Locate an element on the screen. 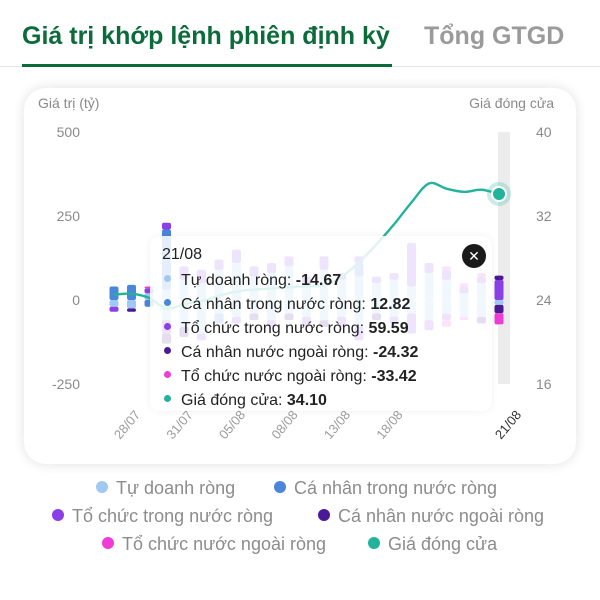 The height and width of the screenshot is (600, 600). tooltip-value: -14.67 is located at coordinates (318, 280).